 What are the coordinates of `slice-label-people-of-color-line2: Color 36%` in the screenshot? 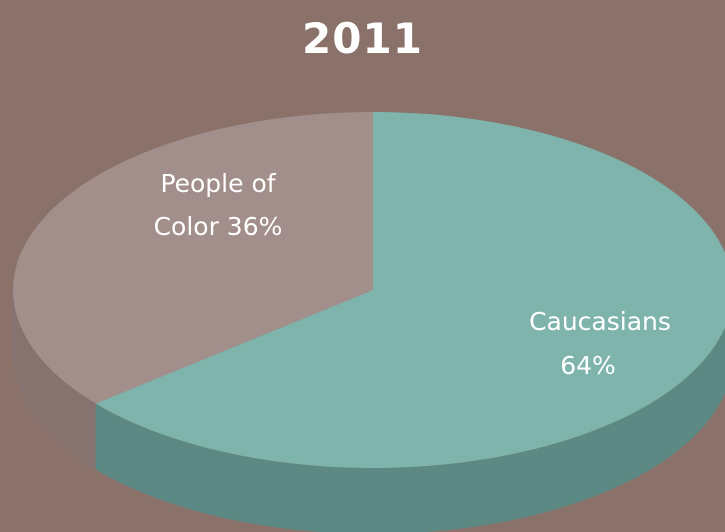 It's located at (218, 226).